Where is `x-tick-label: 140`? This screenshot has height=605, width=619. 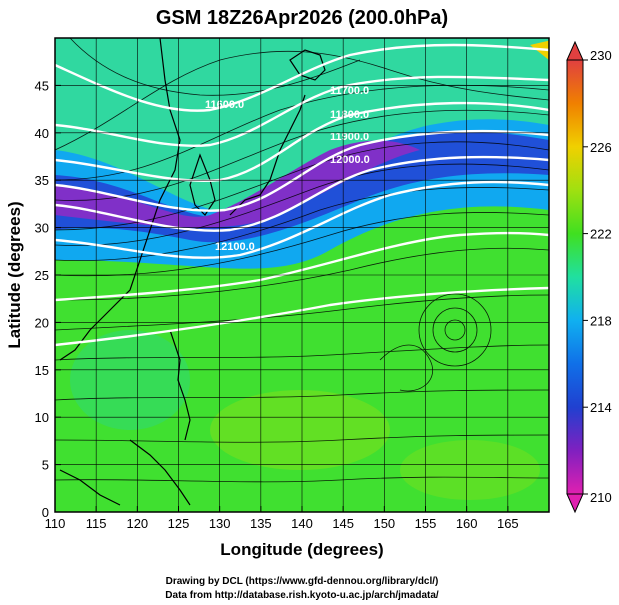 x-tick-label: 140 is located at coordinates (302, 523).